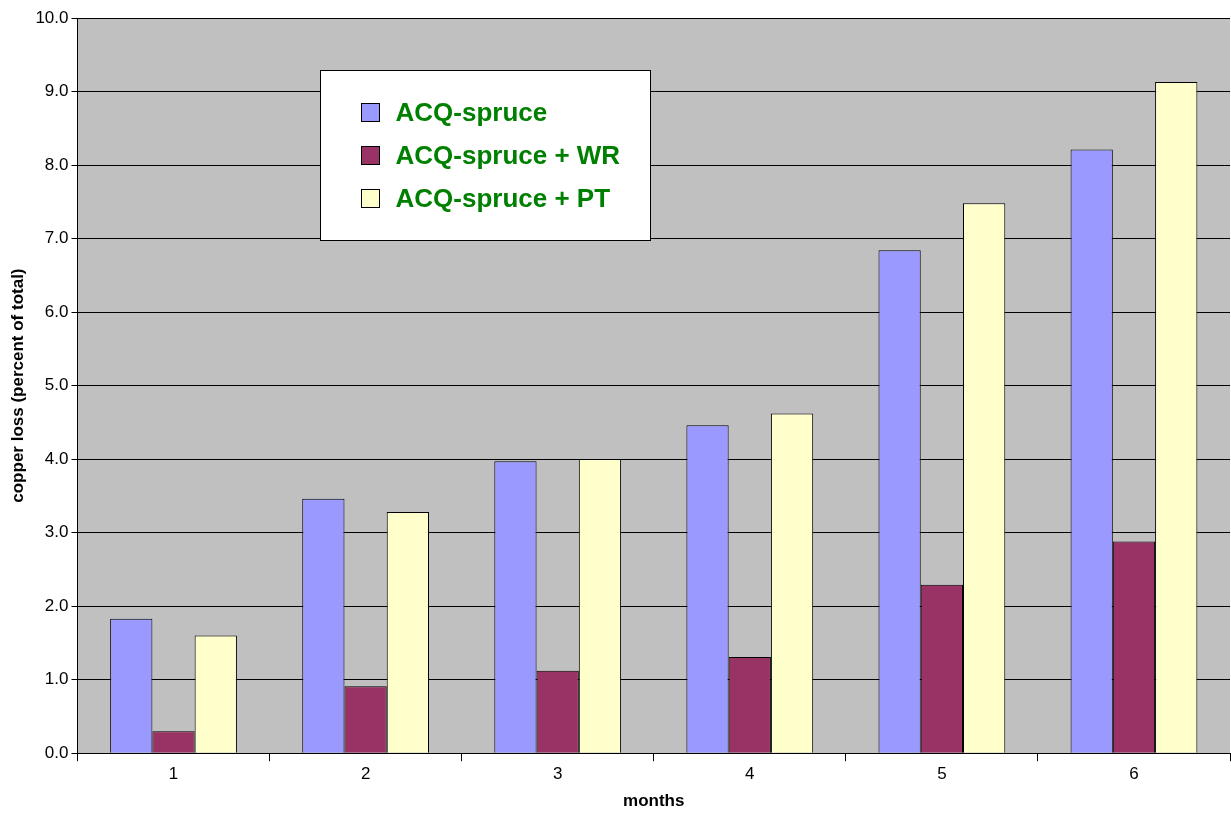  Describe the element at coordinates (56, 385) in the screenshot. I see `y-tick-label: 5.0` at that location.